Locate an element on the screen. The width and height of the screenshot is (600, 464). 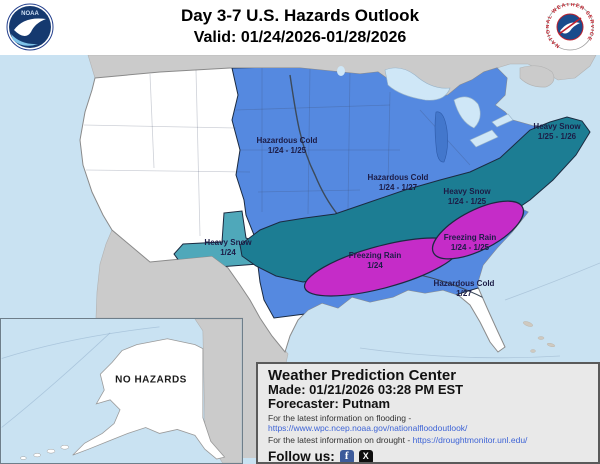
no-hazards-label: NO HAZARDS is located at coordinates (151, 380).